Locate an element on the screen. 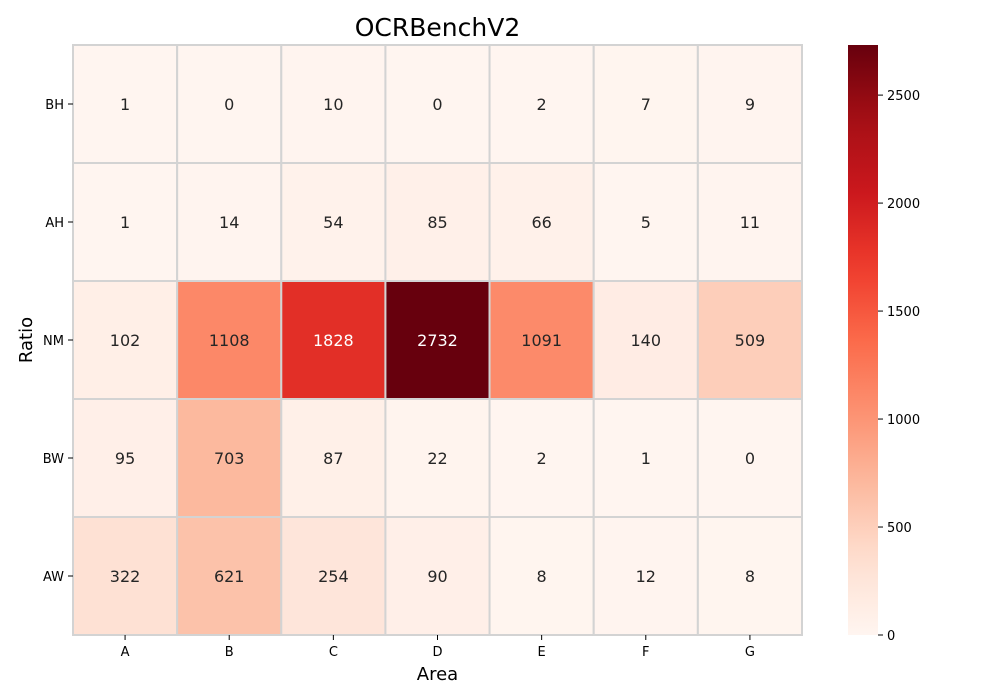 This screenshot has width=1000, height=700. cell-value-label: 1091 is located at coordinates (541, 340).